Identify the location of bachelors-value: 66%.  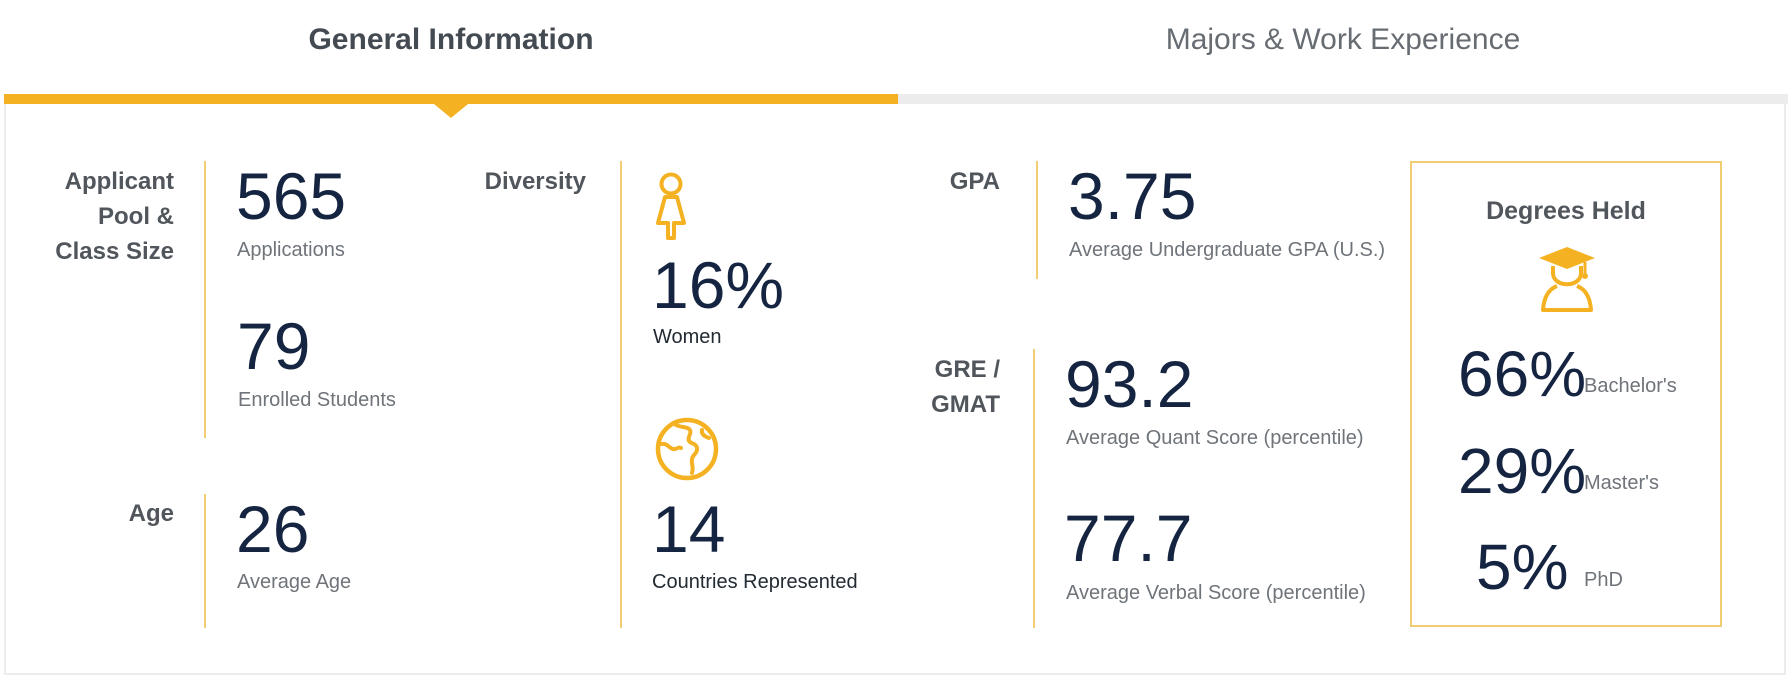
(1522, 374).